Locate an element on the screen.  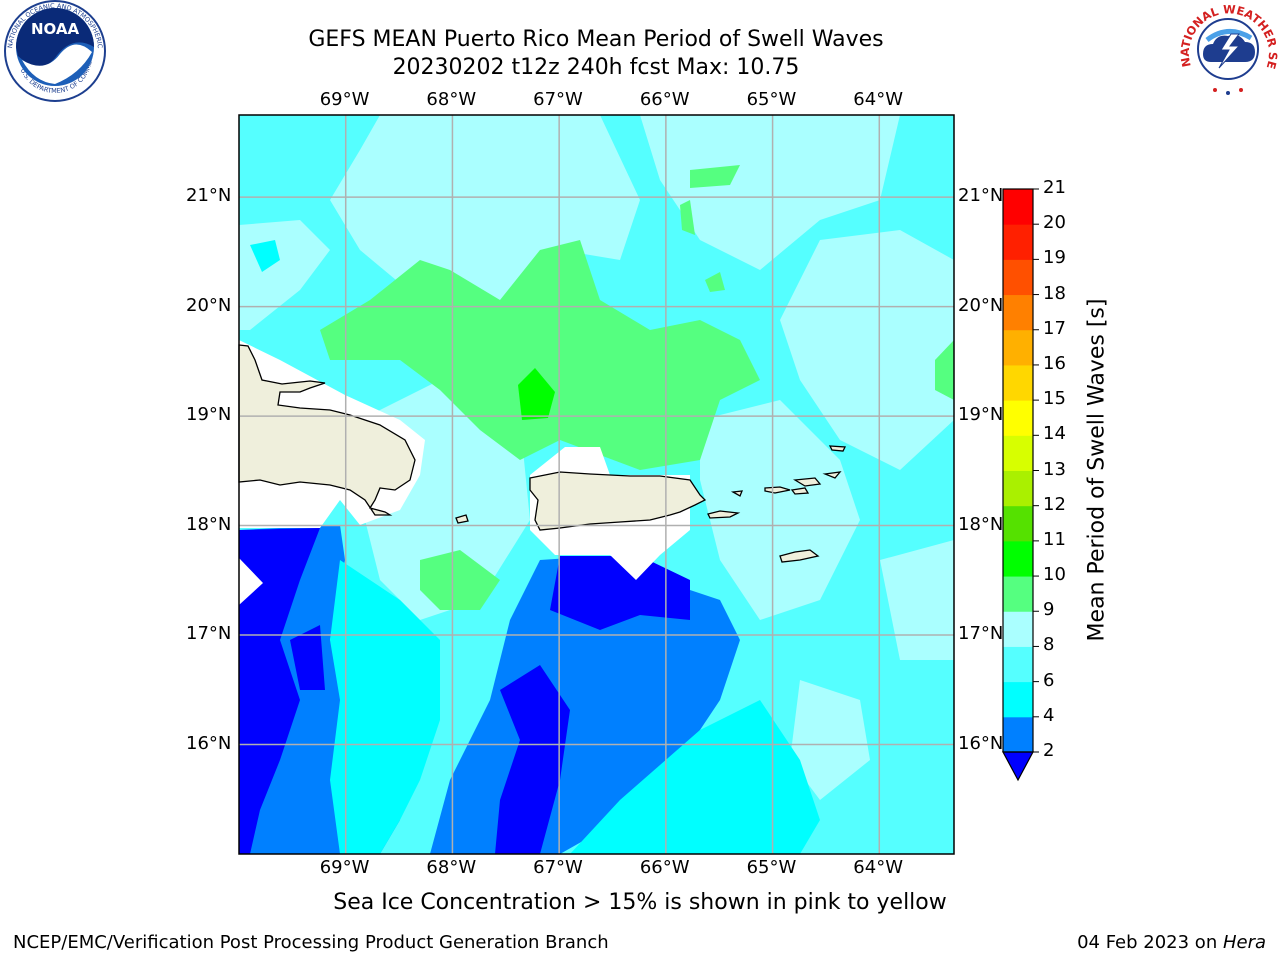
colorbar-tick-label: 9 is located at coordinates (1049, 610).